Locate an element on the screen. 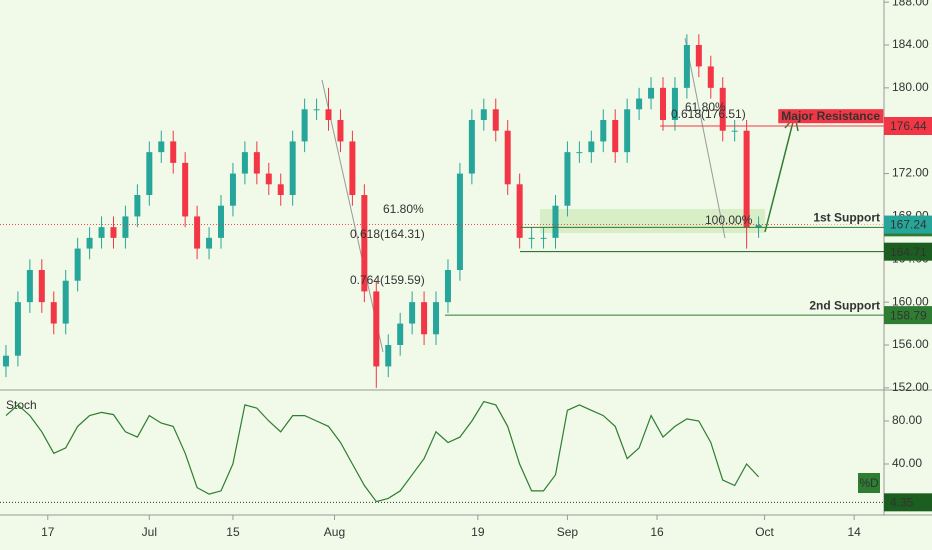 This screenshot has width=932, height=550. osc-level-tag is located at coordinates (908, 502).